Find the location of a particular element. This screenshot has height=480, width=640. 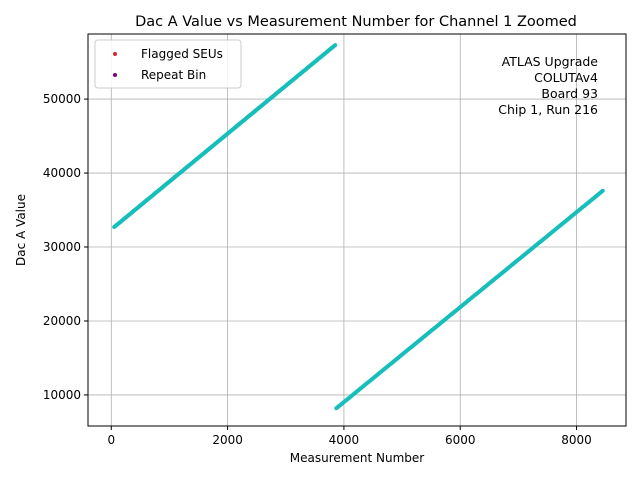

legend-label-flagged-seus: Flagged SEUs is located at coordinates (182, 54).